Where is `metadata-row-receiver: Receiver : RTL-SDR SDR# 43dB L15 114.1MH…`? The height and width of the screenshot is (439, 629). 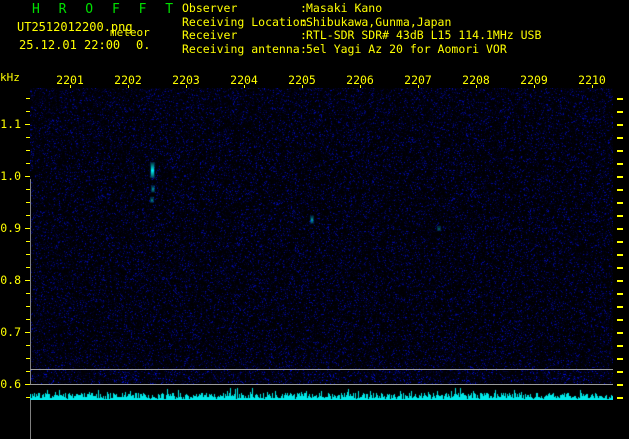 metadata-row-receiver: Receiver : RTL-SDR SDR# 43dB L15 114.1MH… is located at coordinates (362, 35).